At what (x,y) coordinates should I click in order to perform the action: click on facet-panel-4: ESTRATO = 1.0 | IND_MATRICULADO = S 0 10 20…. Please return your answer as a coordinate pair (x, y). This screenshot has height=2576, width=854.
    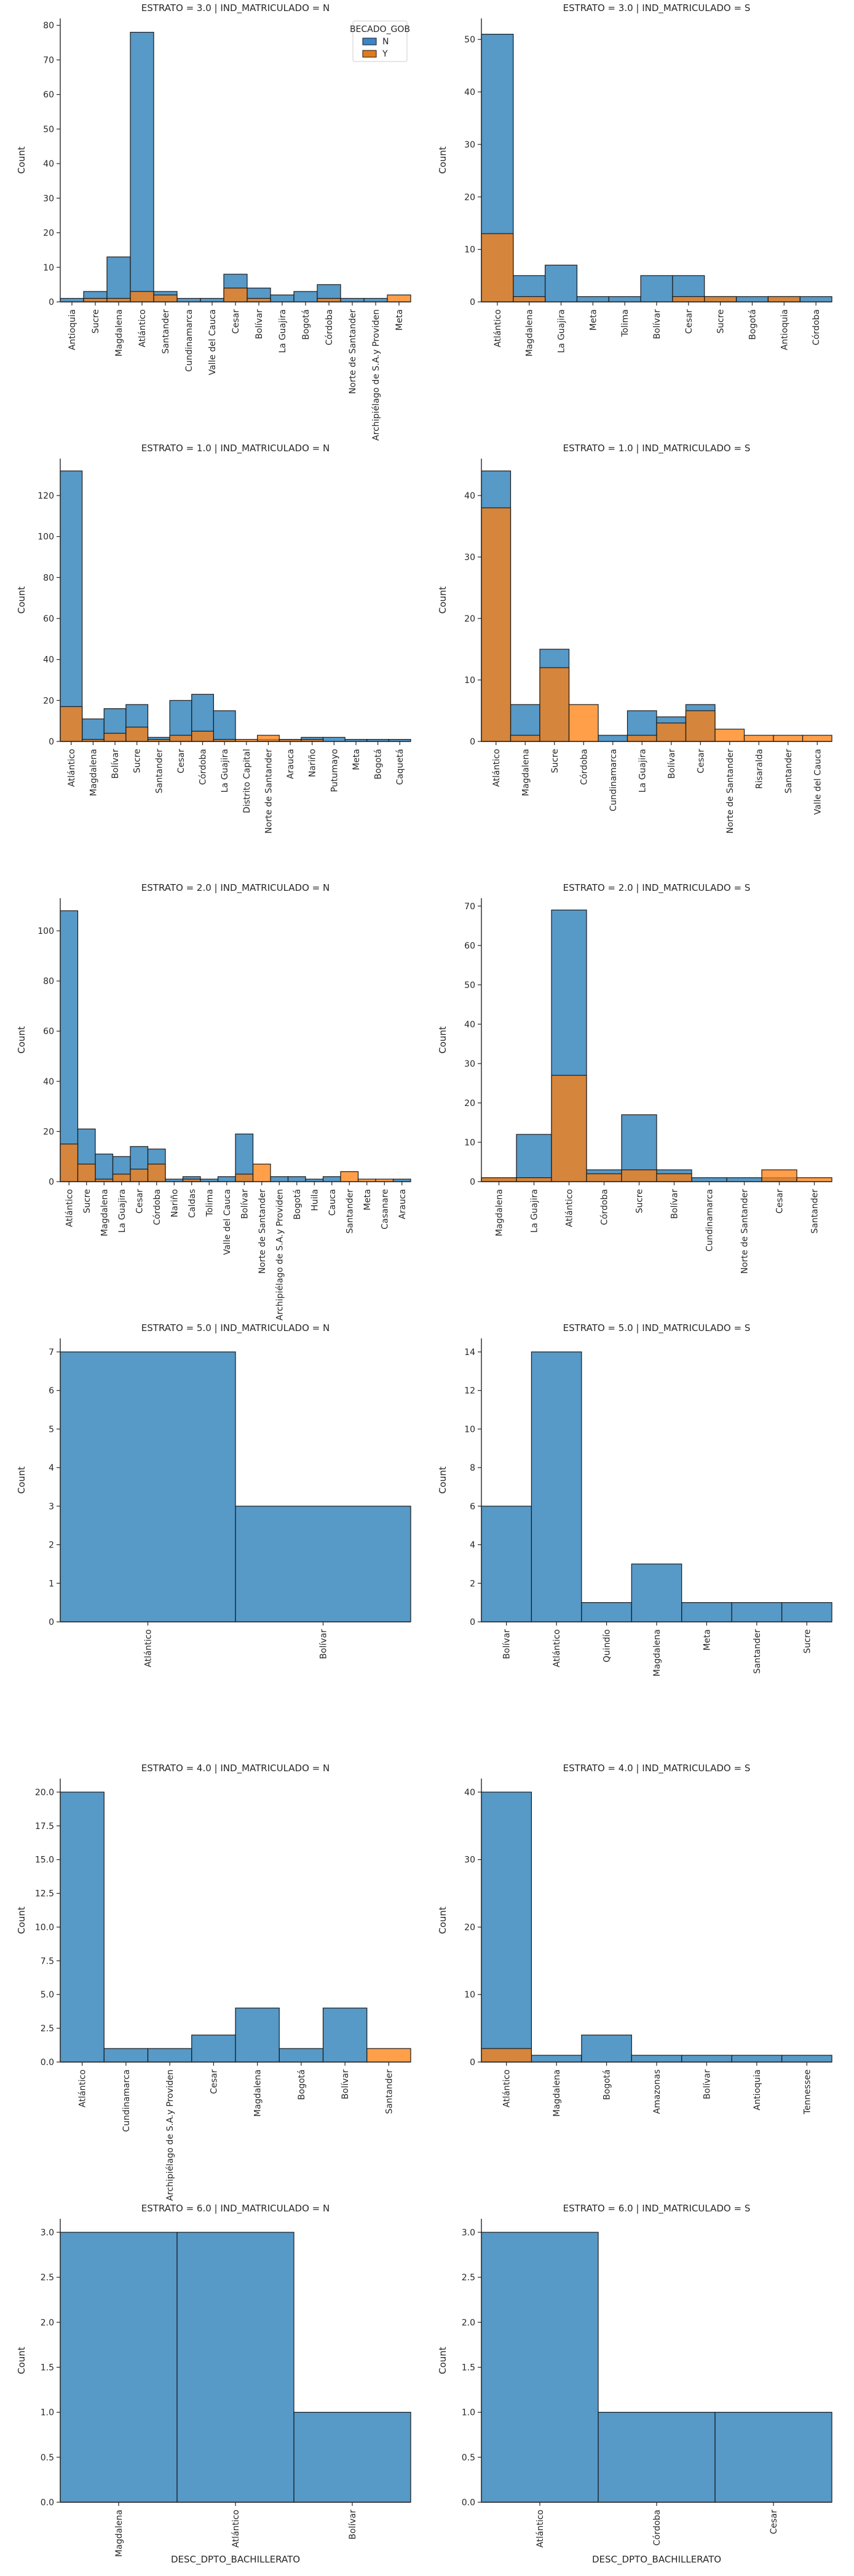
    Looking at the image, I should click on (634, 639).